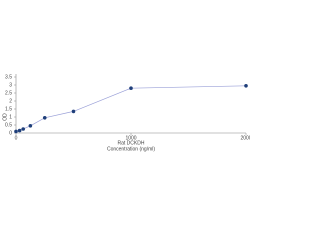  What do you see at coordinates (10, 101) in the screenshot?
I see `y-tick-label: 2` at bounding box center [10, 101].